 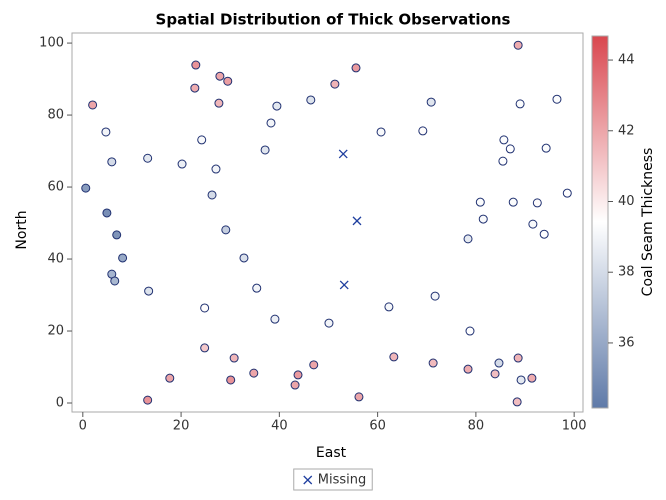 What do you see at coordinates (83, 426) in the screenshot?
I see `x-tick-label: 0` at bounding box center [83, 426].